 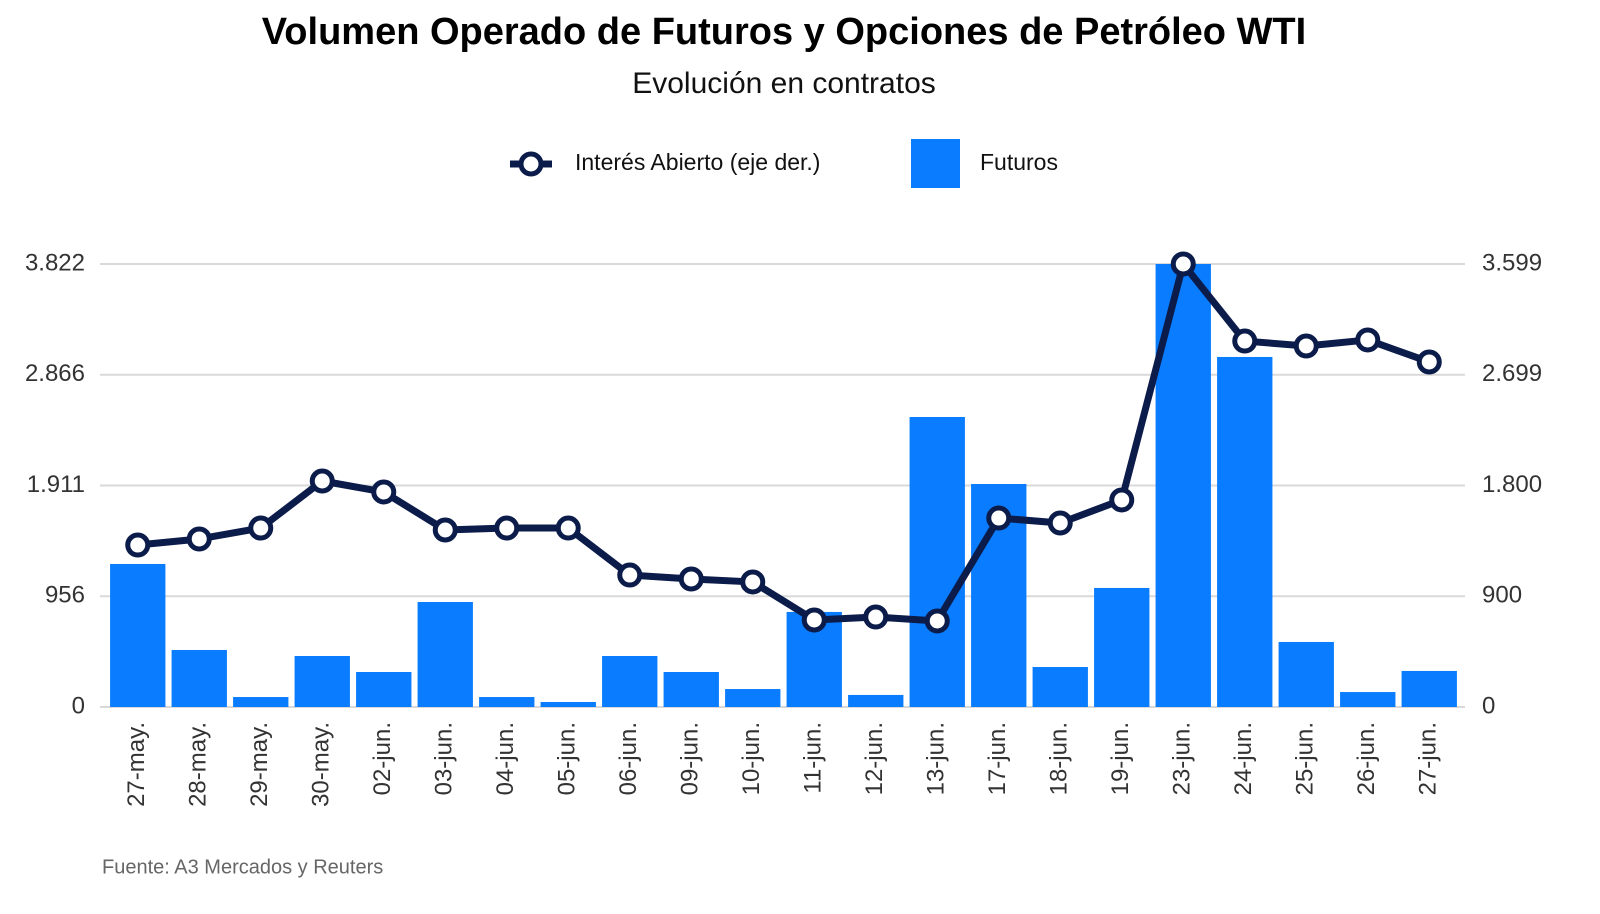 I want to click on x-tick-label: 05-jun., so click(x=567, y=758).